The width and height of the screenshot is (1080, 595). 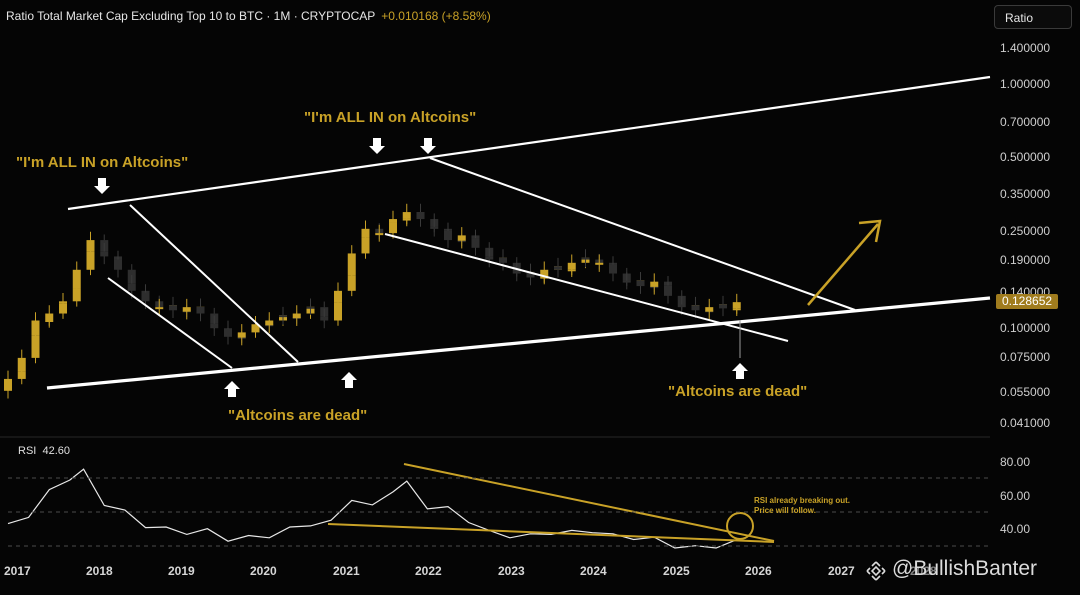 What do you see at coordinates (1025, 84) in the screenshot?
I see `y-tick-label: 1.000000` at bounding box center [1025, 84].